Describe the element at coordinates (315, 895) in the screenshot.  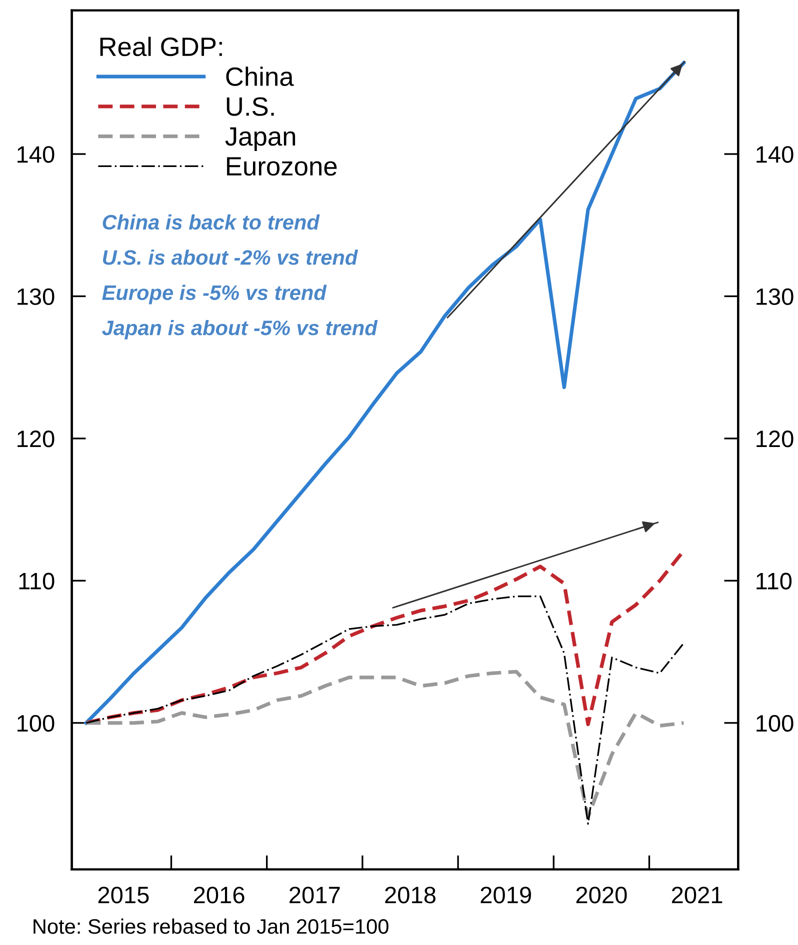
I see `x-tick-label: 2017` at that location.